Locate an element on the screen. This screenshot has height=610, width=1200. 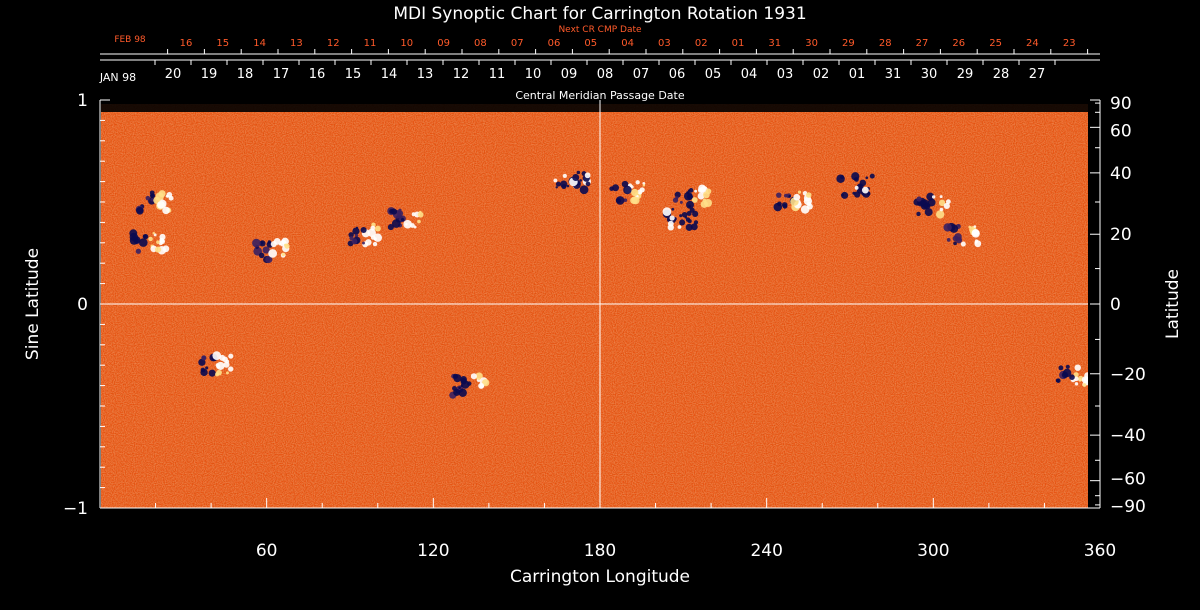
y-right-tick-label: 90 is located at coordinates (1121, 104).